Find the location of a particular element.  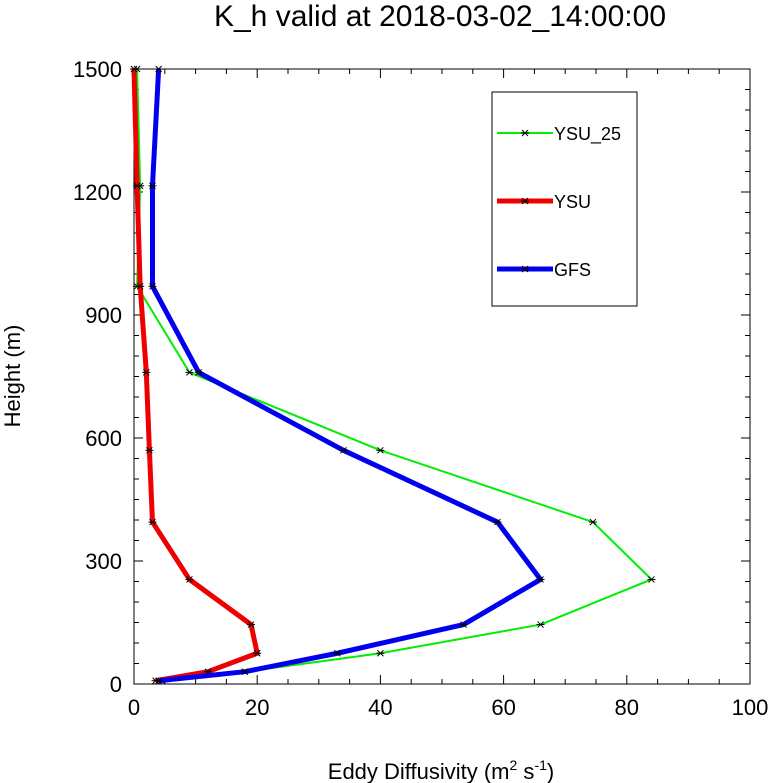

y-tick-label: 1500 is located at coordinates (97, 69).